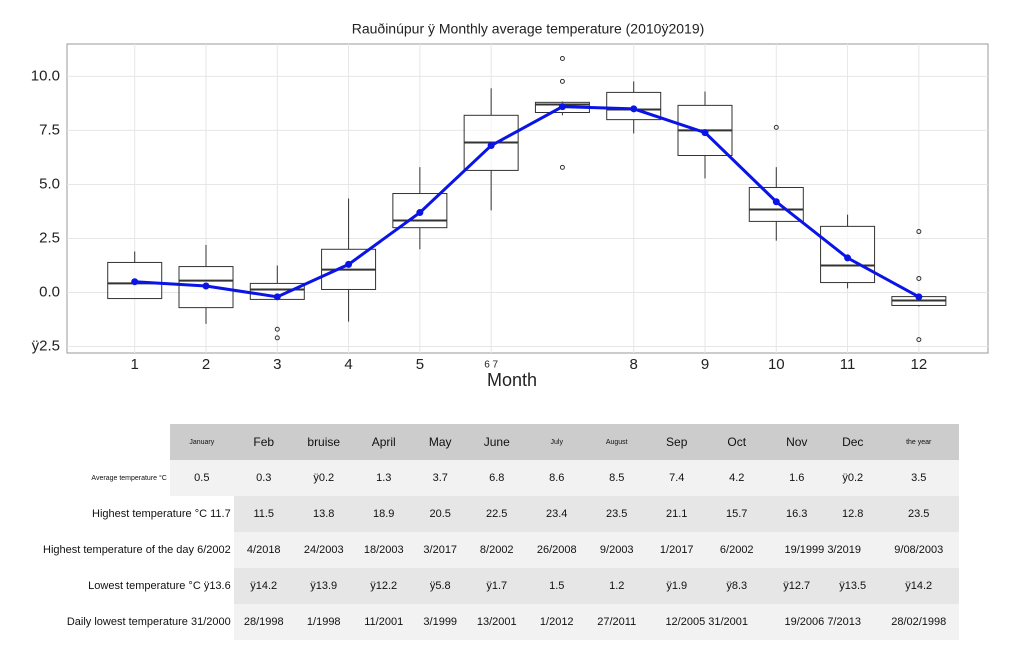 Image resolution: width=1024 pixels, height=658 pixels. I want to click on table-cell: 15.7, so click(736, 514).